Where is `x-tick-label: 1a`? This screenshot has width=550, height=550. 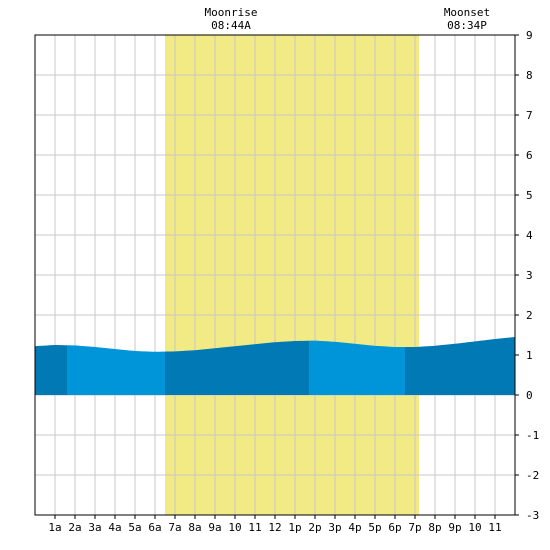
x-tick-label: 1a is located at coordinates (54, 527).